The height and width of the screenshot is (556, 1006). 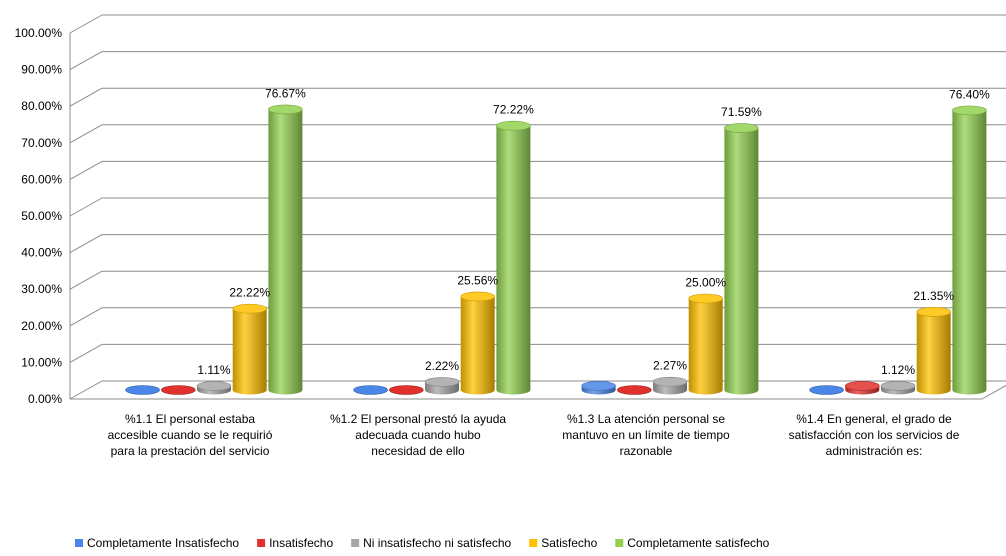 I want to click on data-label: 22.22%, so click(x=249, y=293).